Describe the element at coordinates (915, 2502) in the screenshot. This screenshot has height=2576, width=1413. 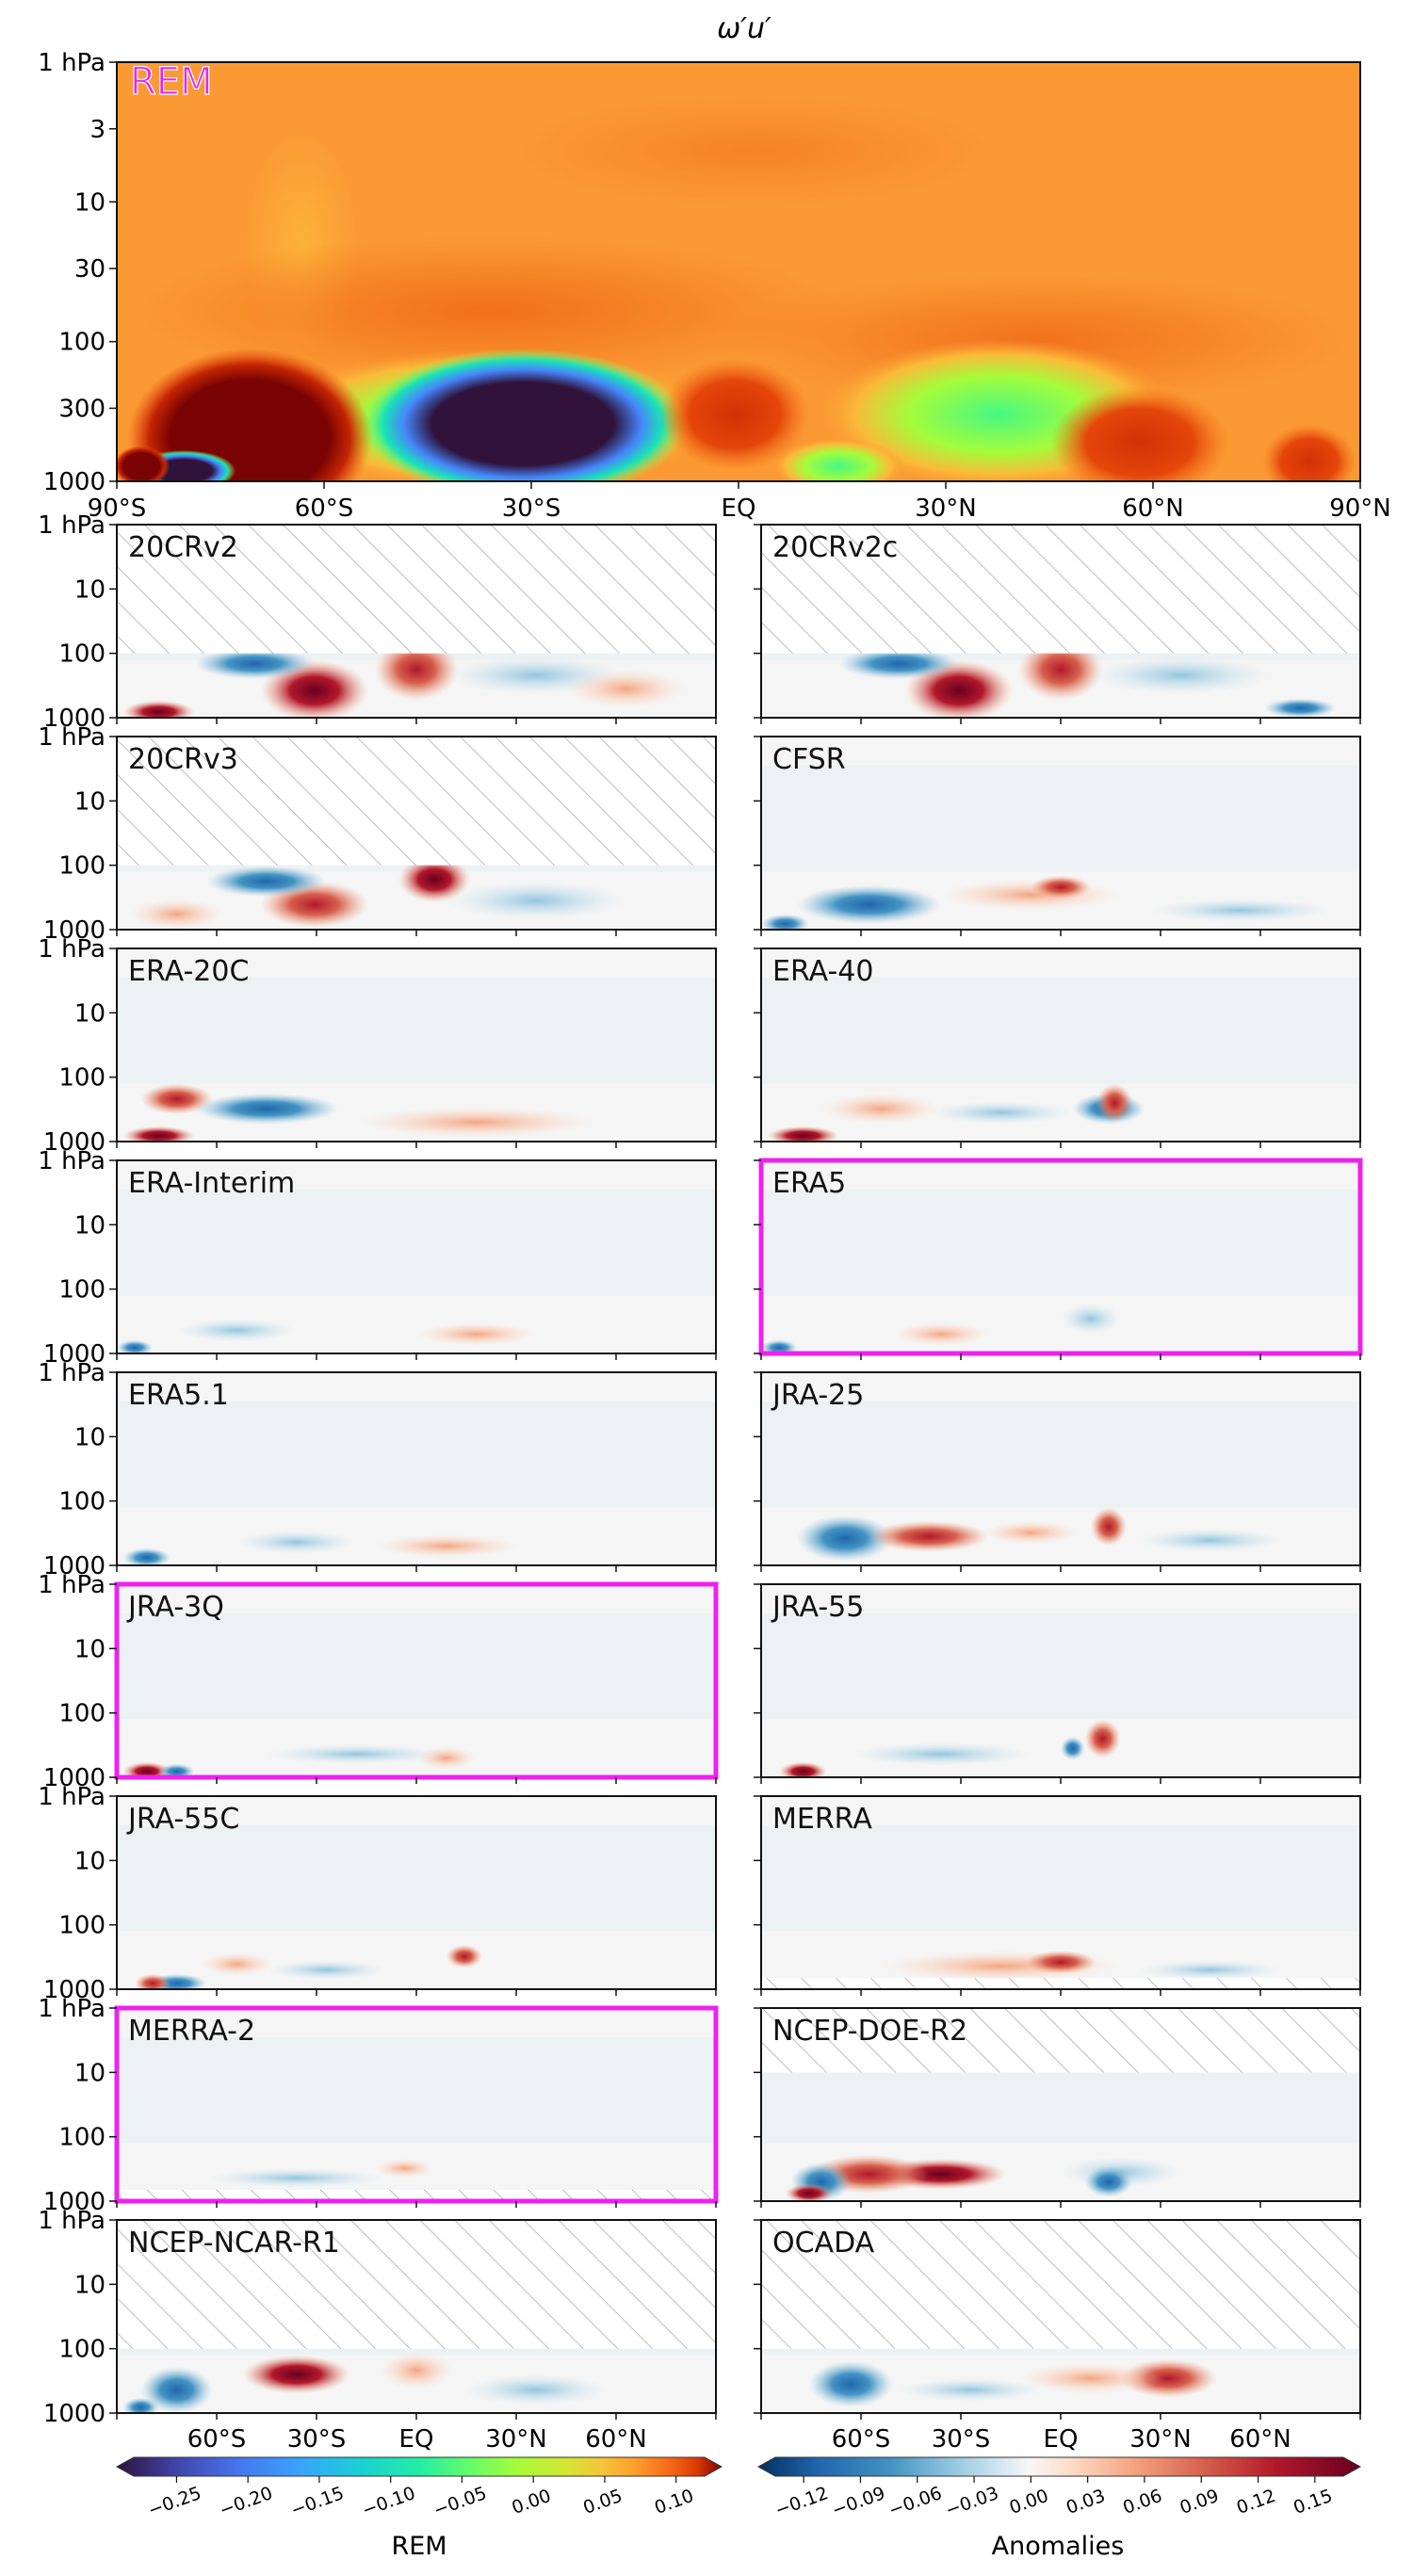
I see `anomalies-colorbar-tick-label: −0.06` at that location.